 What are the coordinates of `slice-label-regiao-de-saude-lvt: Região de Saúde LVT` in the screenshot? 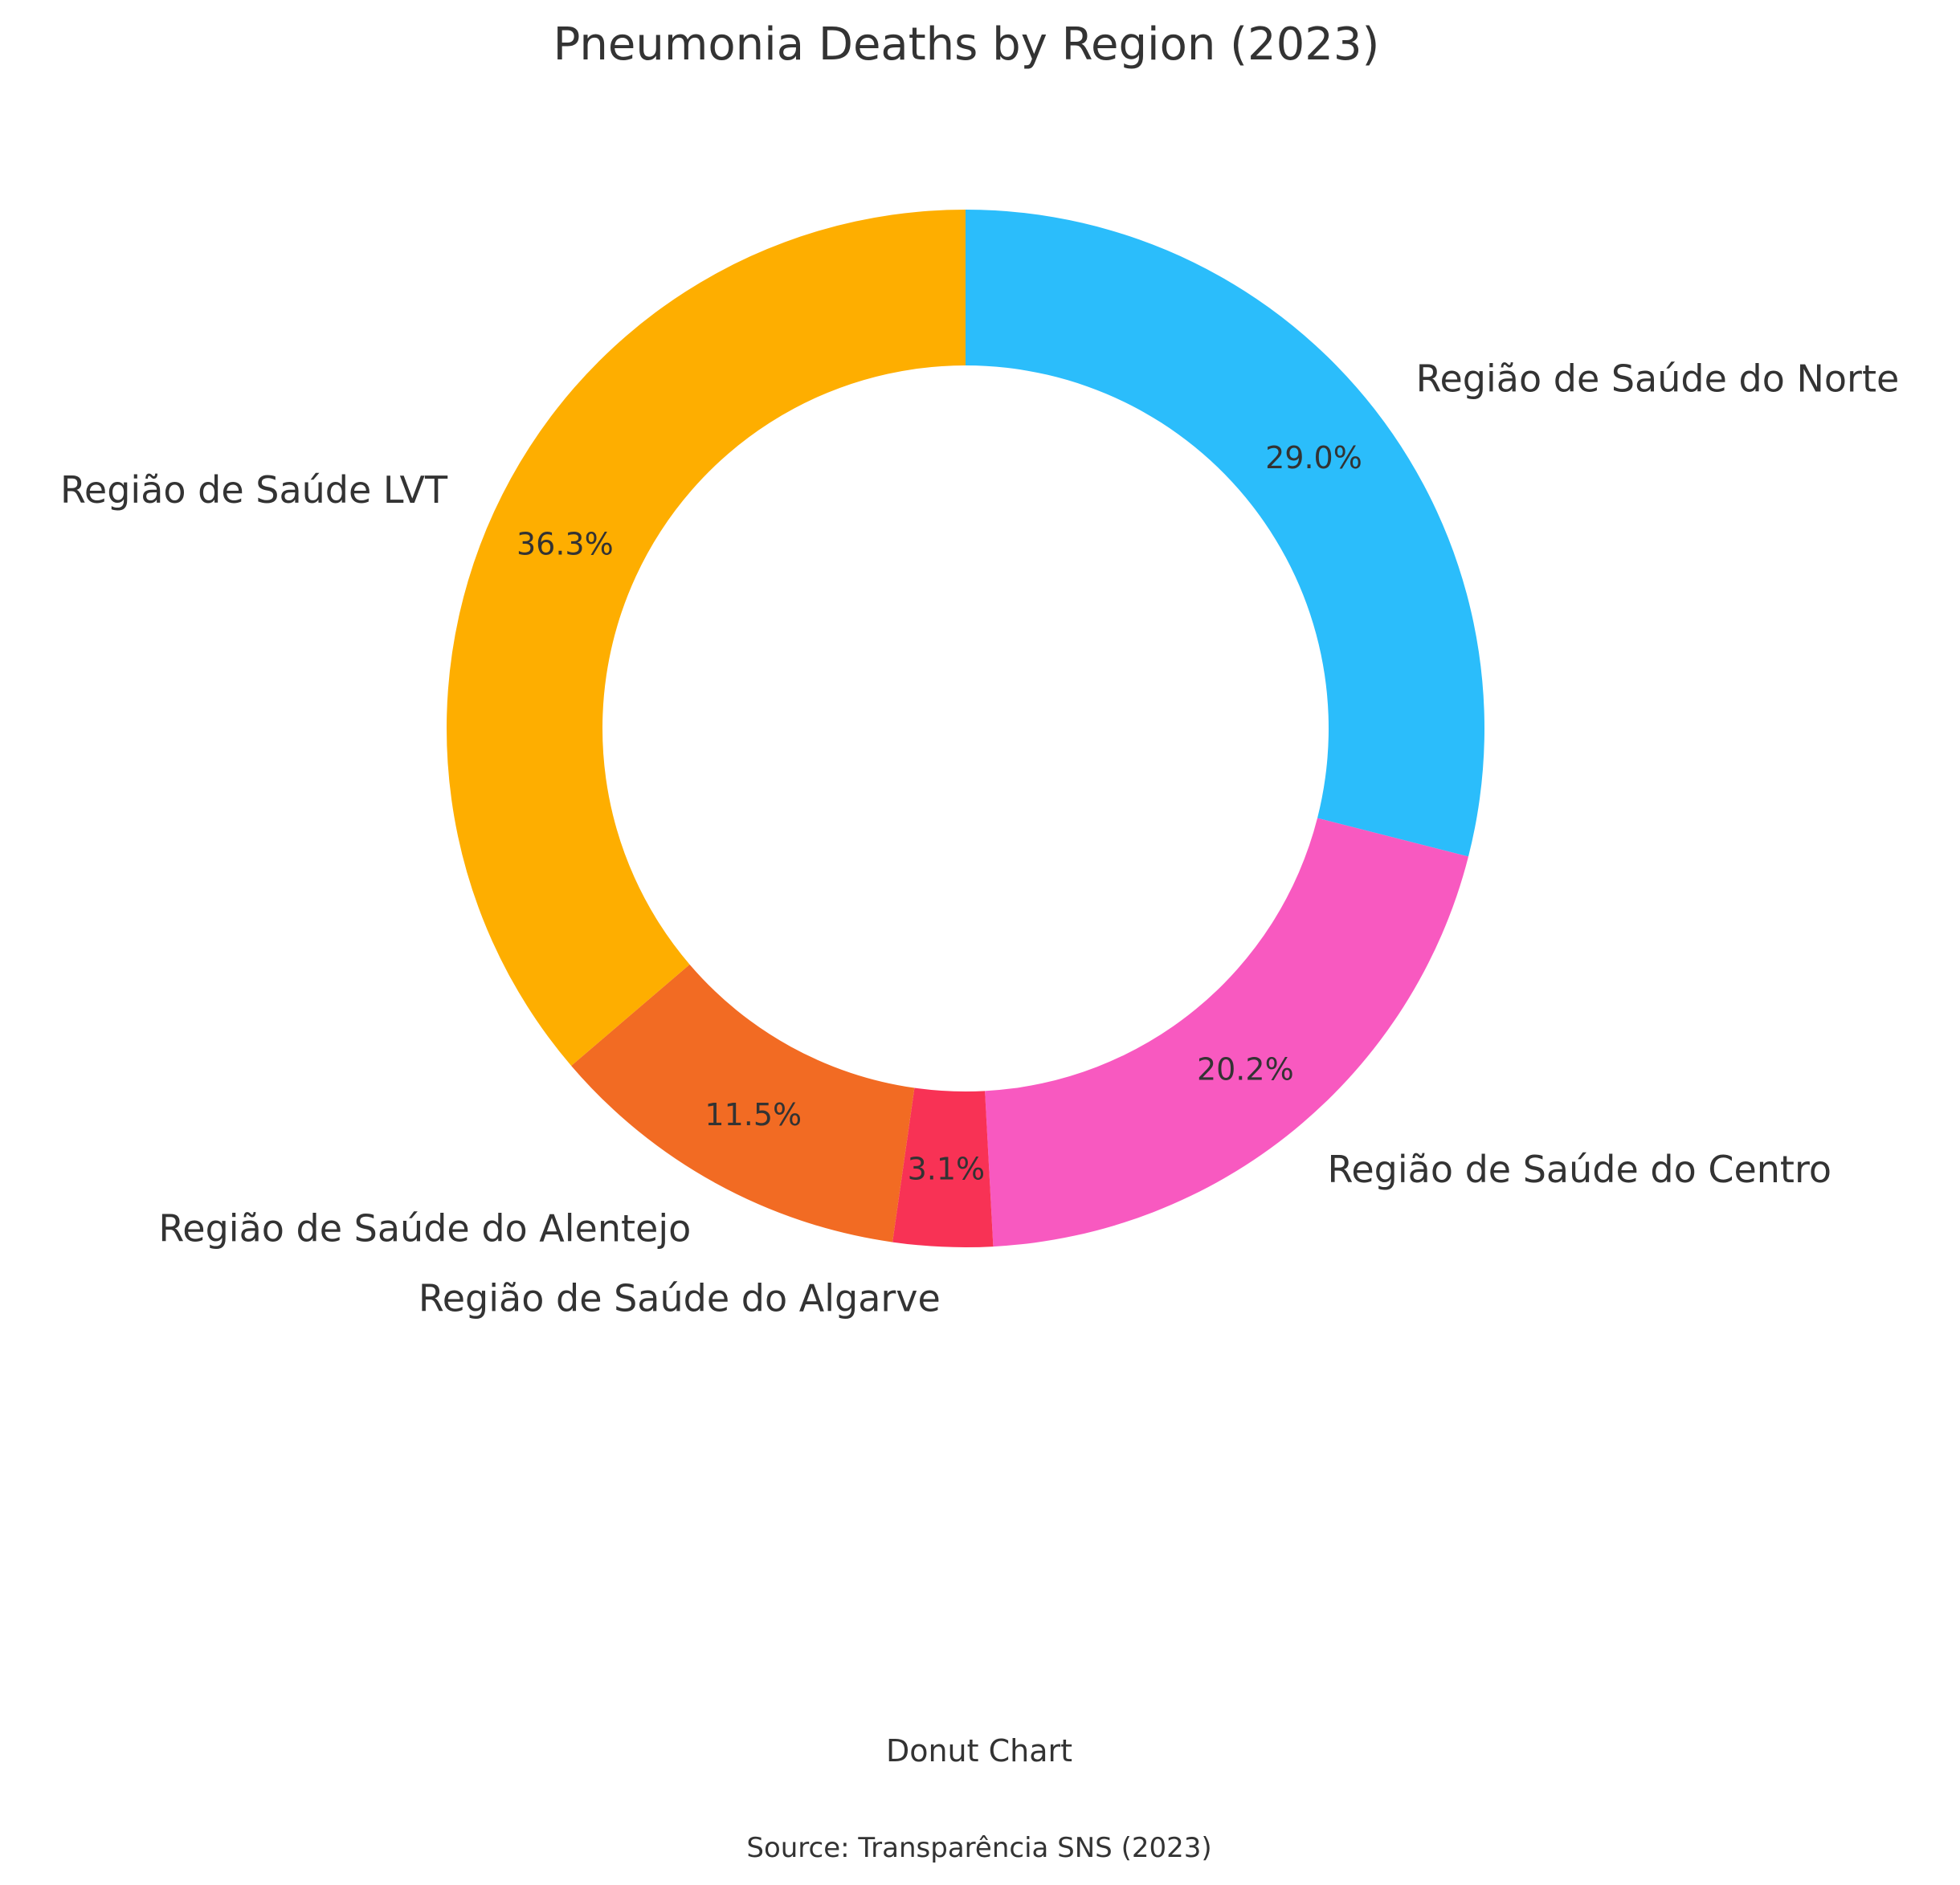 It's located at (254, 490).